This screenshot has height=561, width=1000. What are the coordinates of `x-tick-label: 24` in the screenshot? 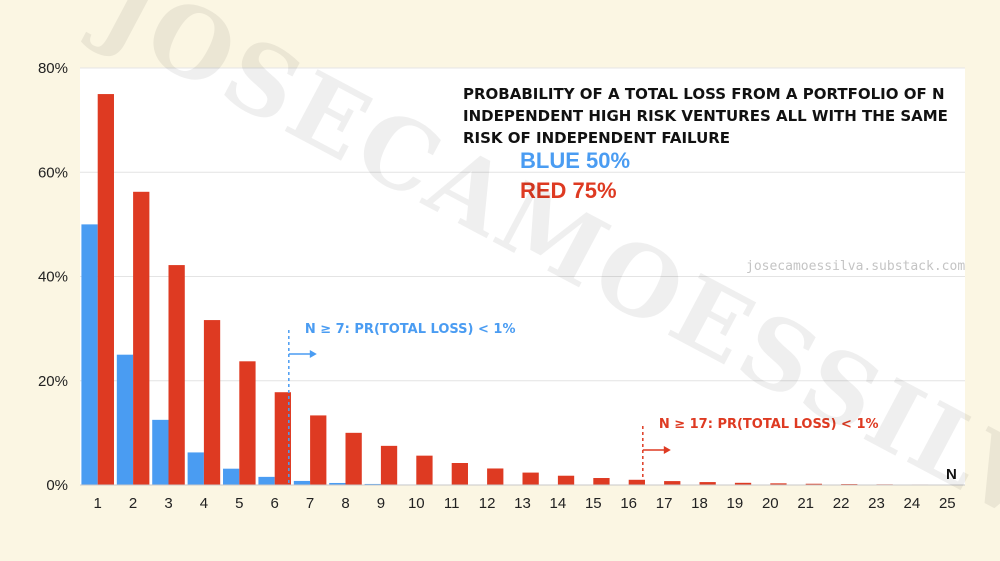 It's located at (912, 503).